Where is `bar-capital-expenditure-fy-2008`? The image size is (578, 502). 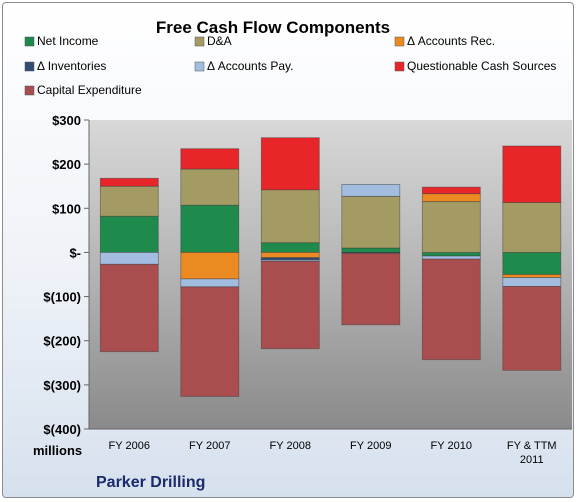 bar-capital-expenditure-fy-2008 is located at coordinates (290, 305).